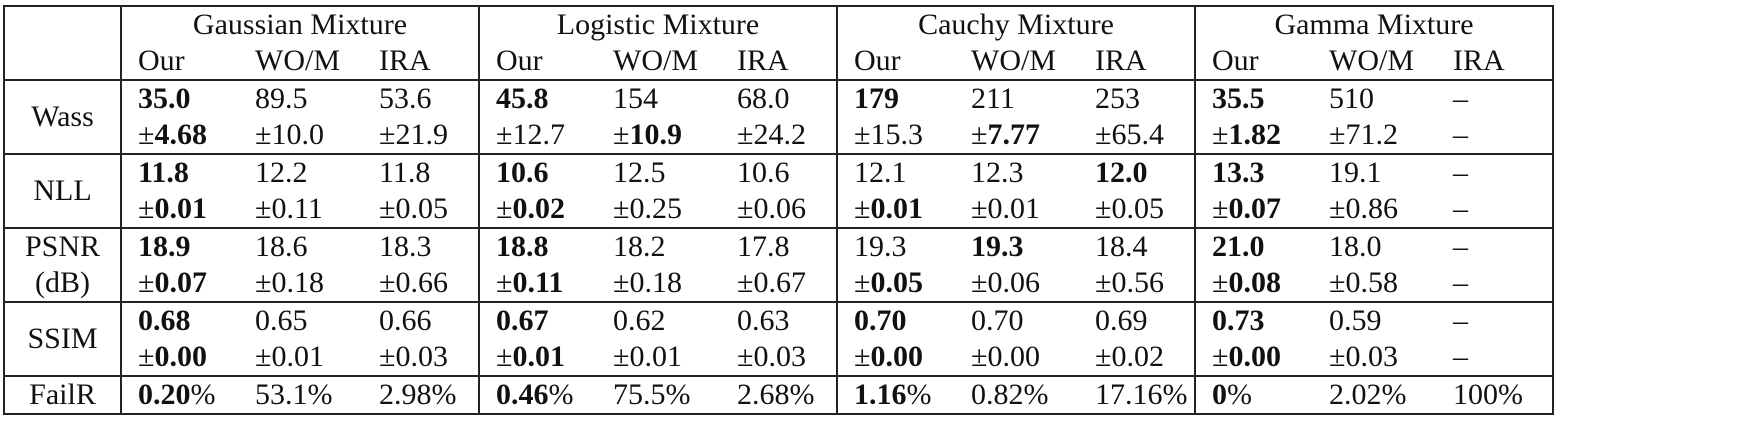  What do you see at coordinates (180, 264) in the screenshot?
I see `value-cell: 18.9 ±0.07` at bounding box center [180, 264].